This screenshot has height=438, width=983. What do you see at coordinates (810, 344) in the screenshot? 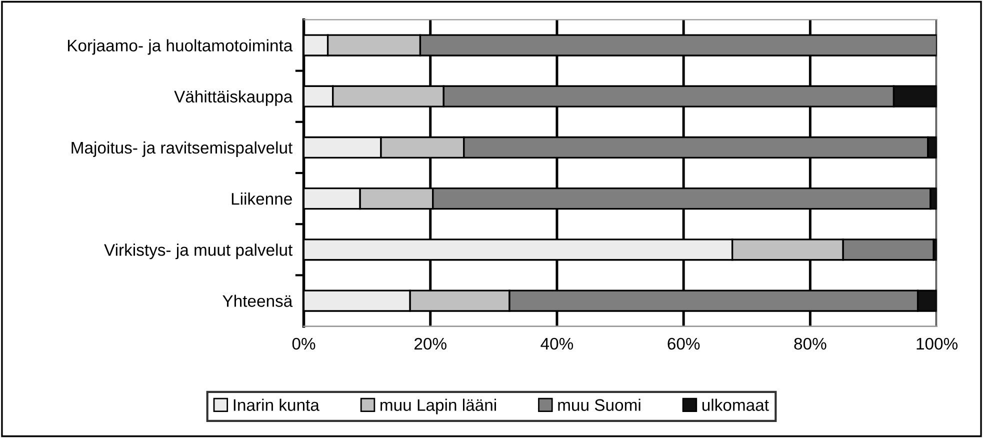
I see `x-tick-label: 80%` at bounding box center [810, 344].